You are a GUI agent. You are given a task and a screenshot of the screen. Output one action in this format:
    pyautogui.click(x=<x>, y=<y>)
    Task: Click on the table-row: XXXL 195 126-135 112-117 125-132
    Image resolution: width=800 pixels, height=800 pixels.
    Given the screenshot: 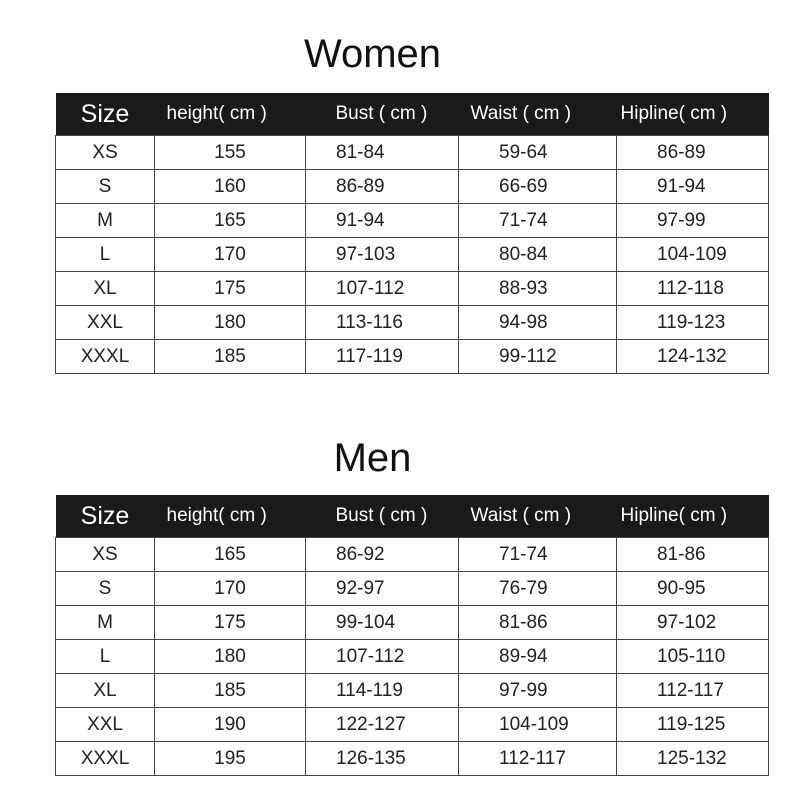 What is the action you would take?
    pyautogui.click(x=412, y=758)
    